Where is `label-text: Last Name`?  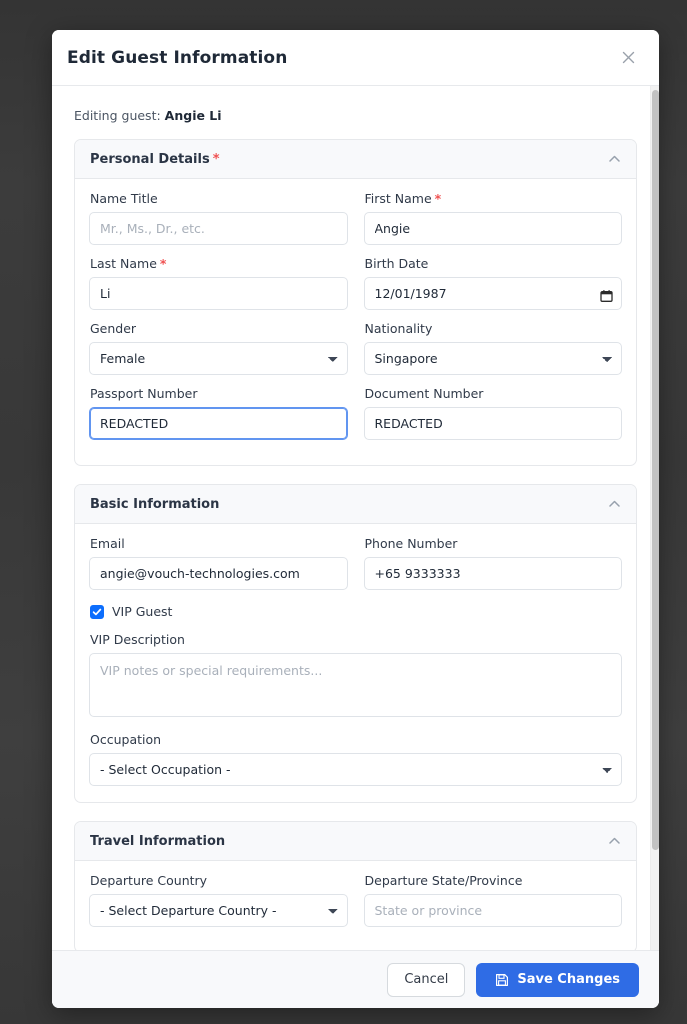 label-text: Last Name is located at coordinates (123, 263).